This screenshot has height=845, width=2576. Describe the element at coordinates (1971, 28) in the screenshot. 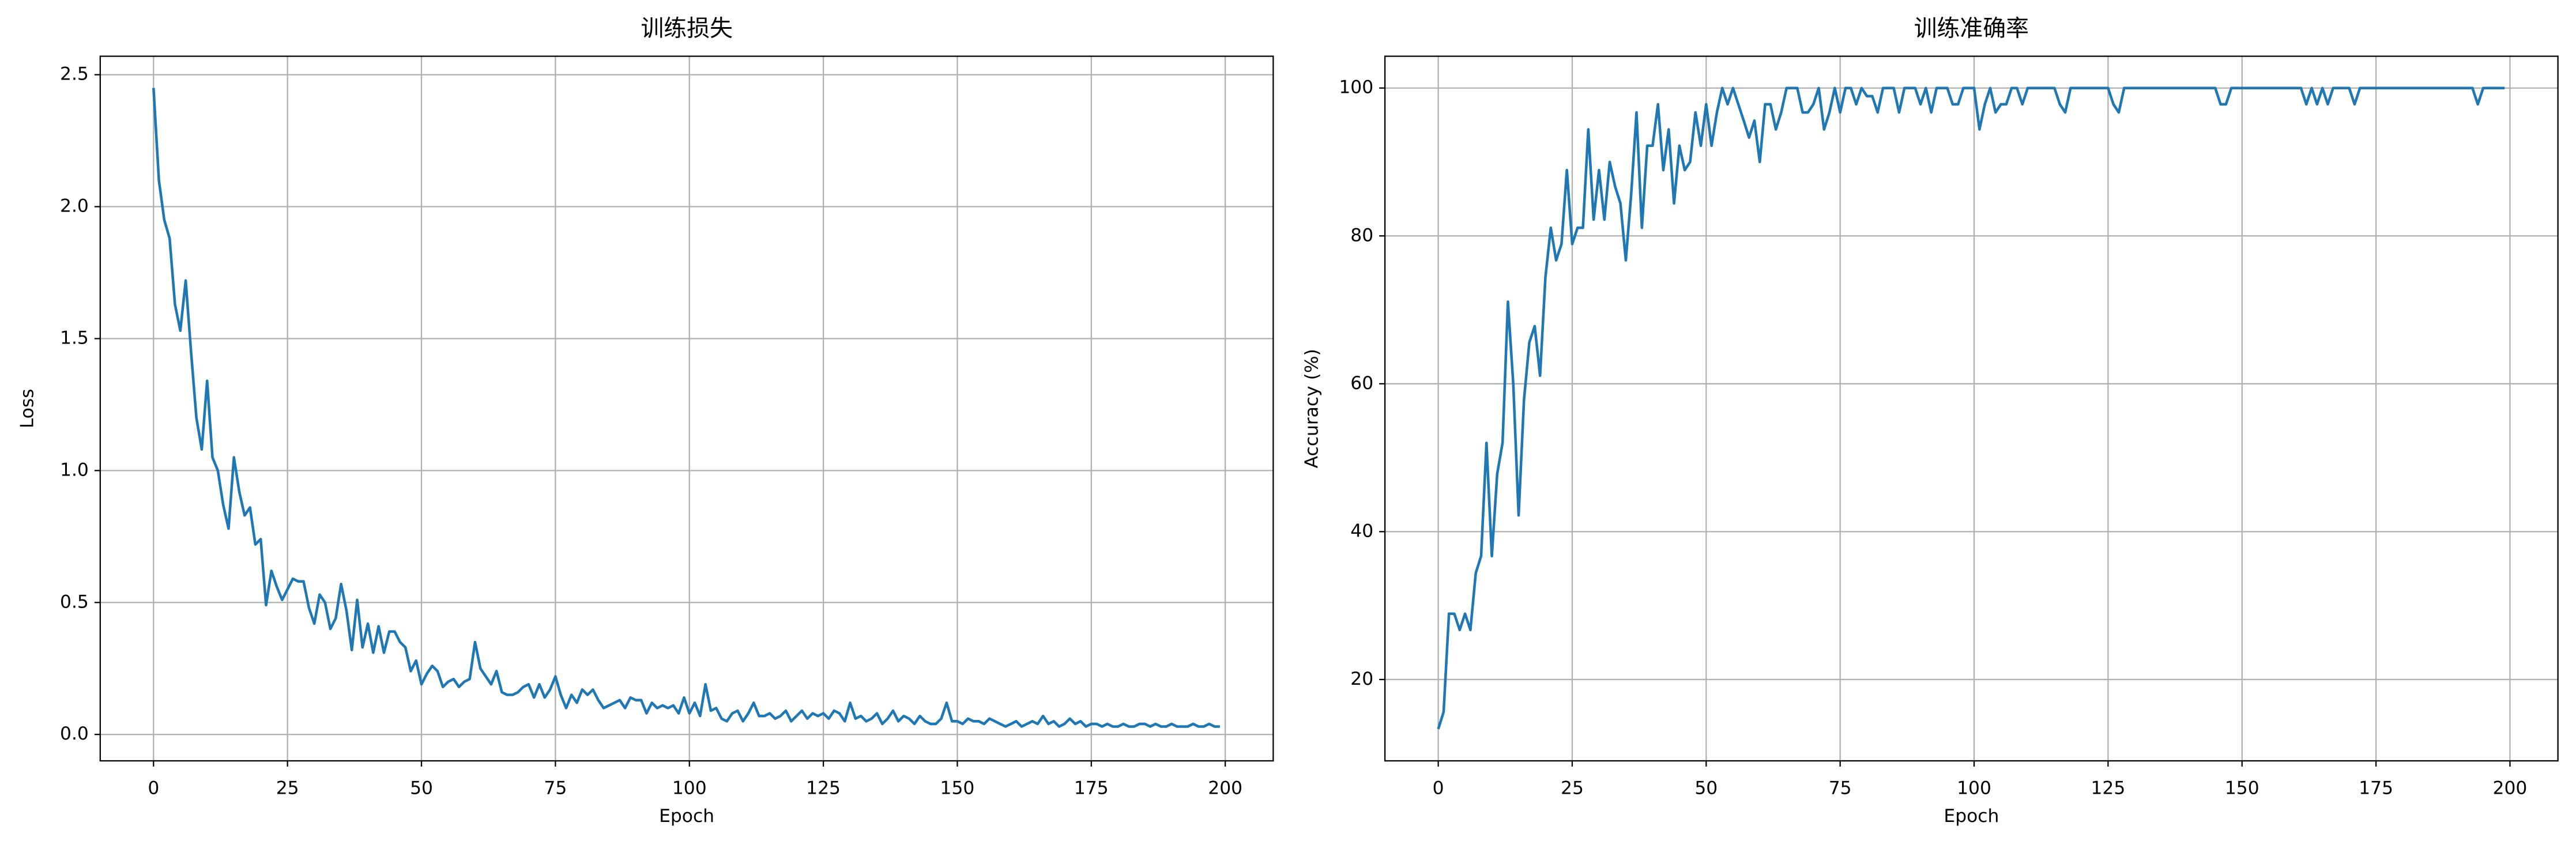

I see `chart-title: 训练准确率` at that location.